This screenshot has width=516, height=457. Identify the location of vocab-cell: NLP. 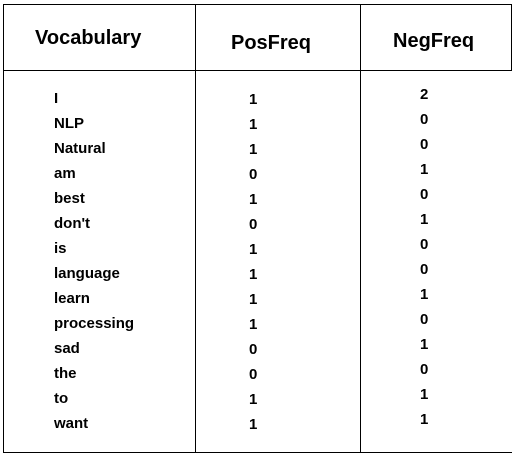
(69, 123).